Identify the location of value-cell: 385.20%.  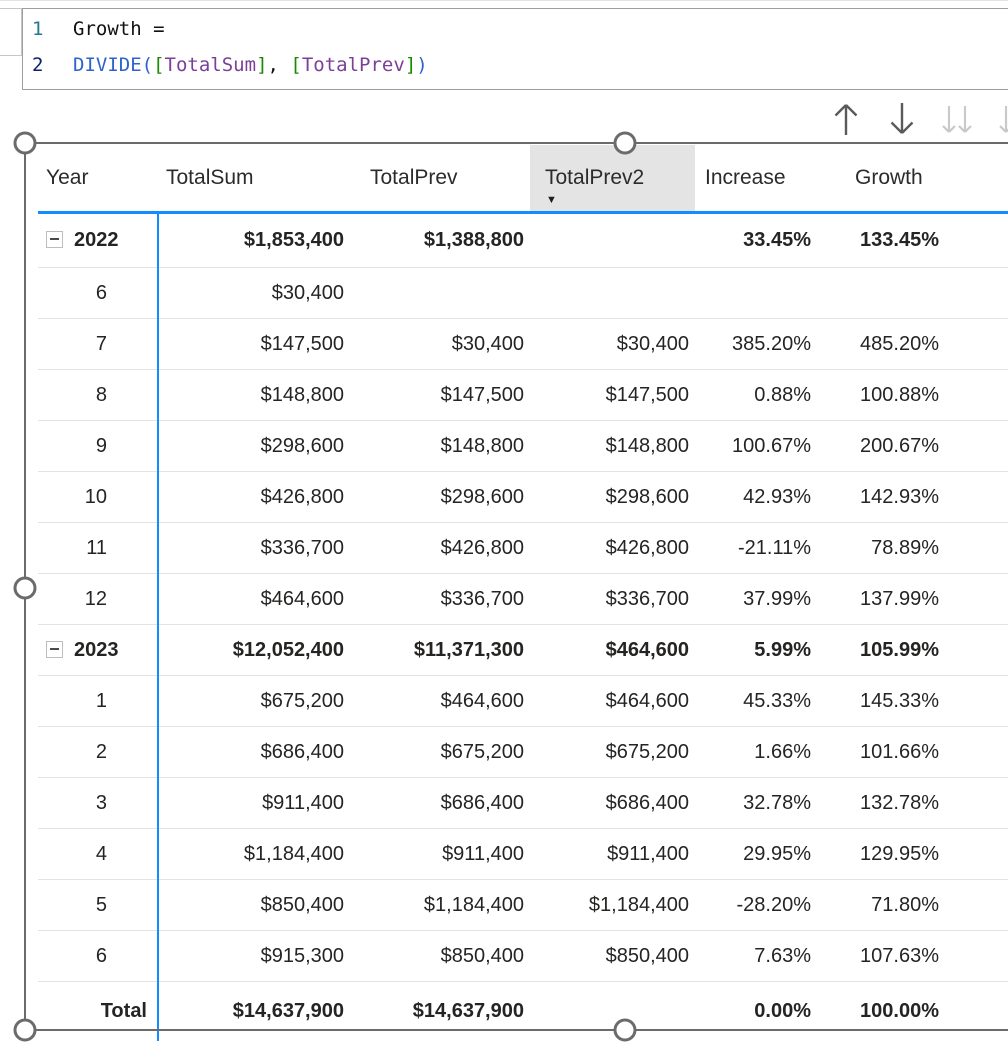
(756, 344).